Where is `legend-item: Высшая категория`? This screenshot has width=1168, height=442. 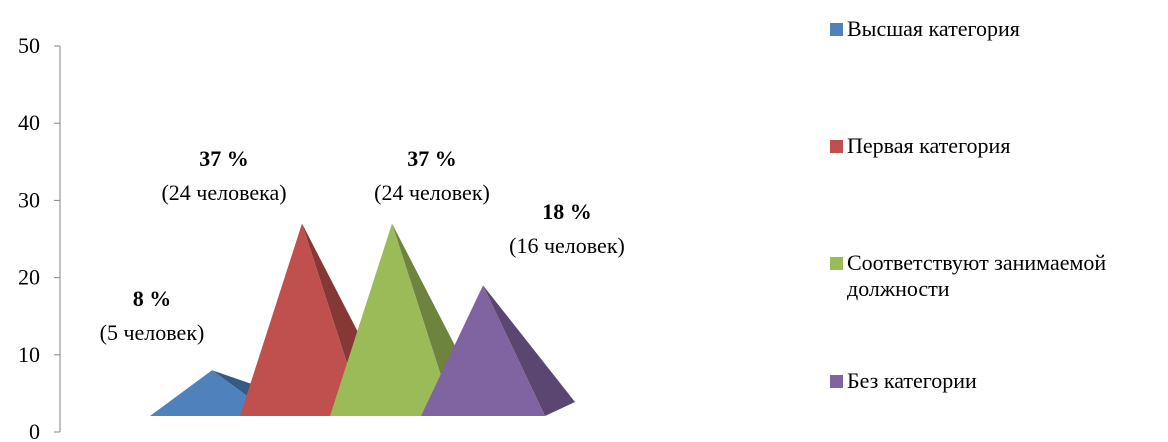 legend-item: Высшая категория is located at coordinates (998, 29).